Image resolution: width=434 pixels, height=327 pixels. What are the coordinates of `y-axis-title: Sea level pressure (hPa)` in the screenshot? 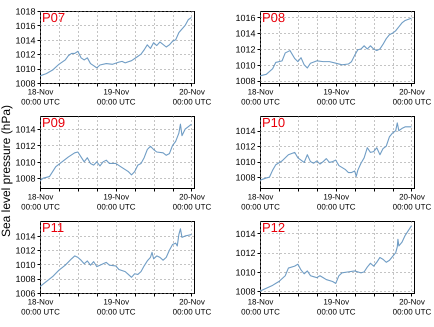 It's located at (6, 171).